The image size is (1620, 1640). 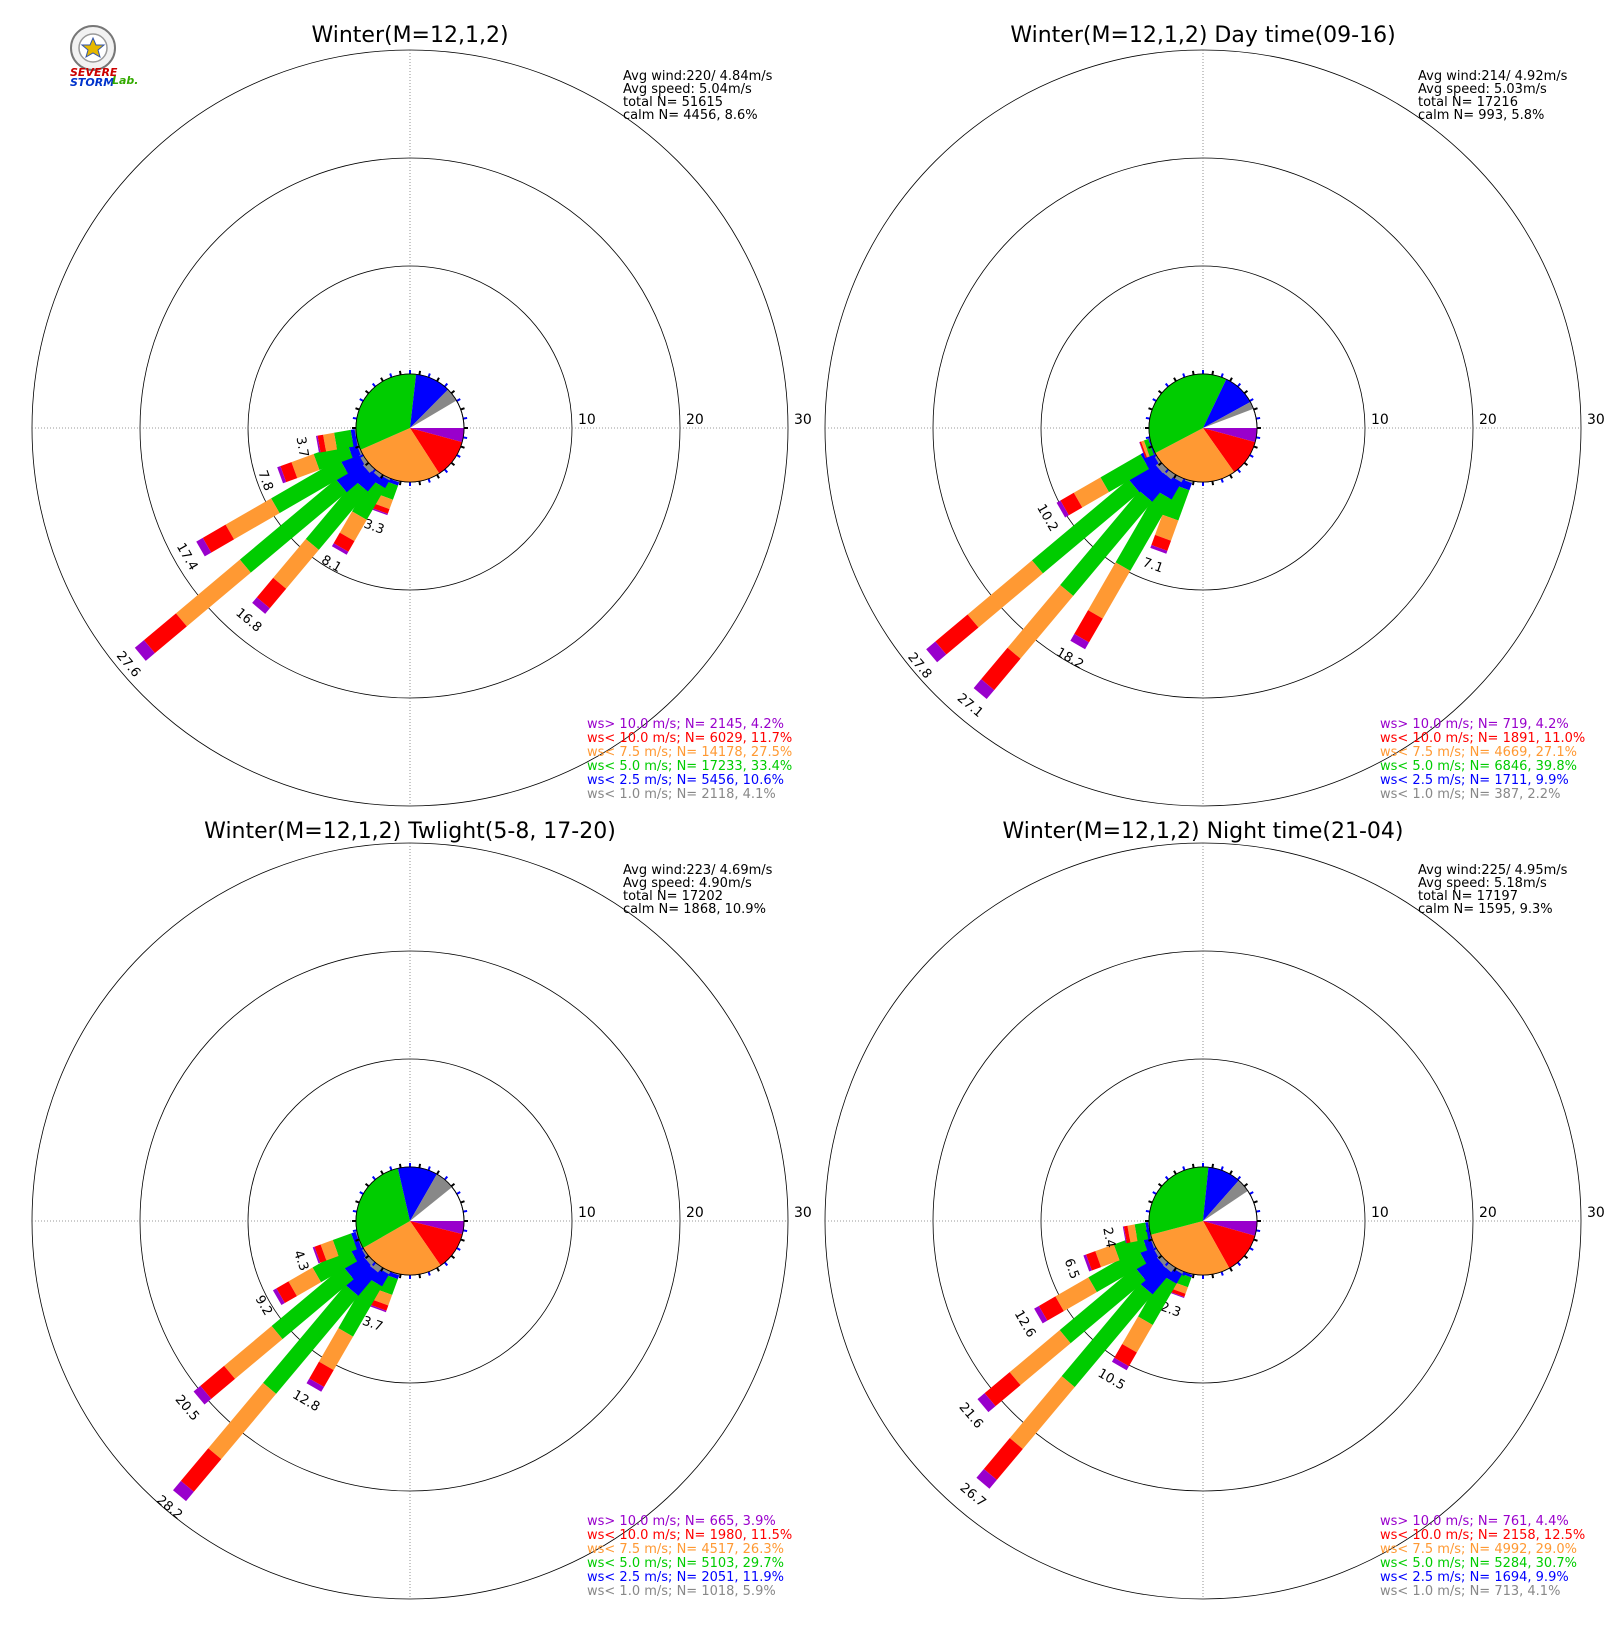 What do you see at coordinates (681, 1521) in the screenshot?
I see `legend-entry-gt10: ws> 10.0 m/s; N= 665, 3.9%` at bounding box center [681, 1521].